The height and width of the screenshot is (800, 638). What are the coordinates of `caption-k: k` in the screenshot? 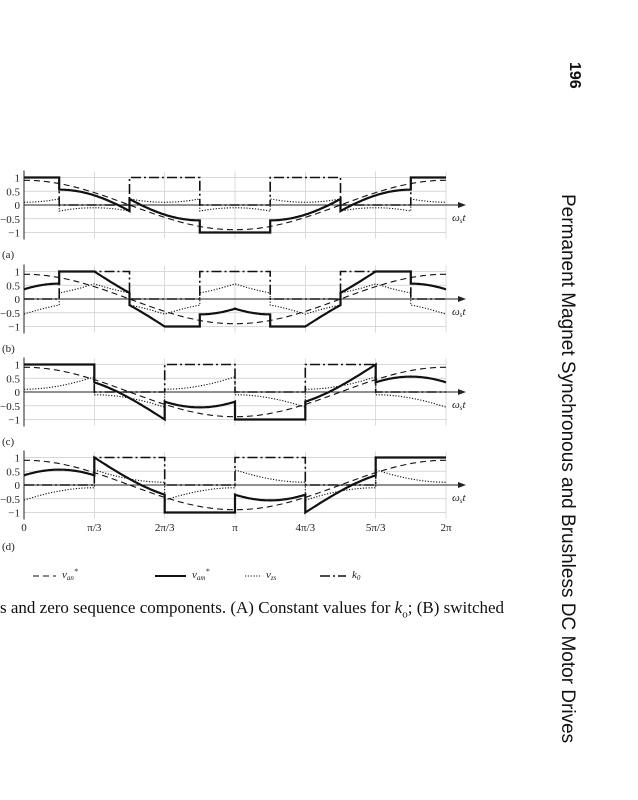 It's located at (398, 607).